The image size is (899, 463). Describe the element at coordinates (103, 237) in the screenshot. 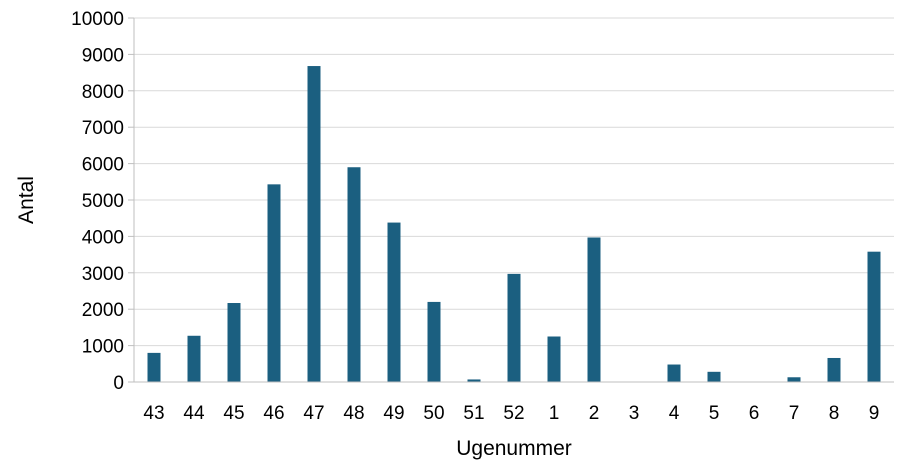

I see `y-tick-label: 4000` at that location.